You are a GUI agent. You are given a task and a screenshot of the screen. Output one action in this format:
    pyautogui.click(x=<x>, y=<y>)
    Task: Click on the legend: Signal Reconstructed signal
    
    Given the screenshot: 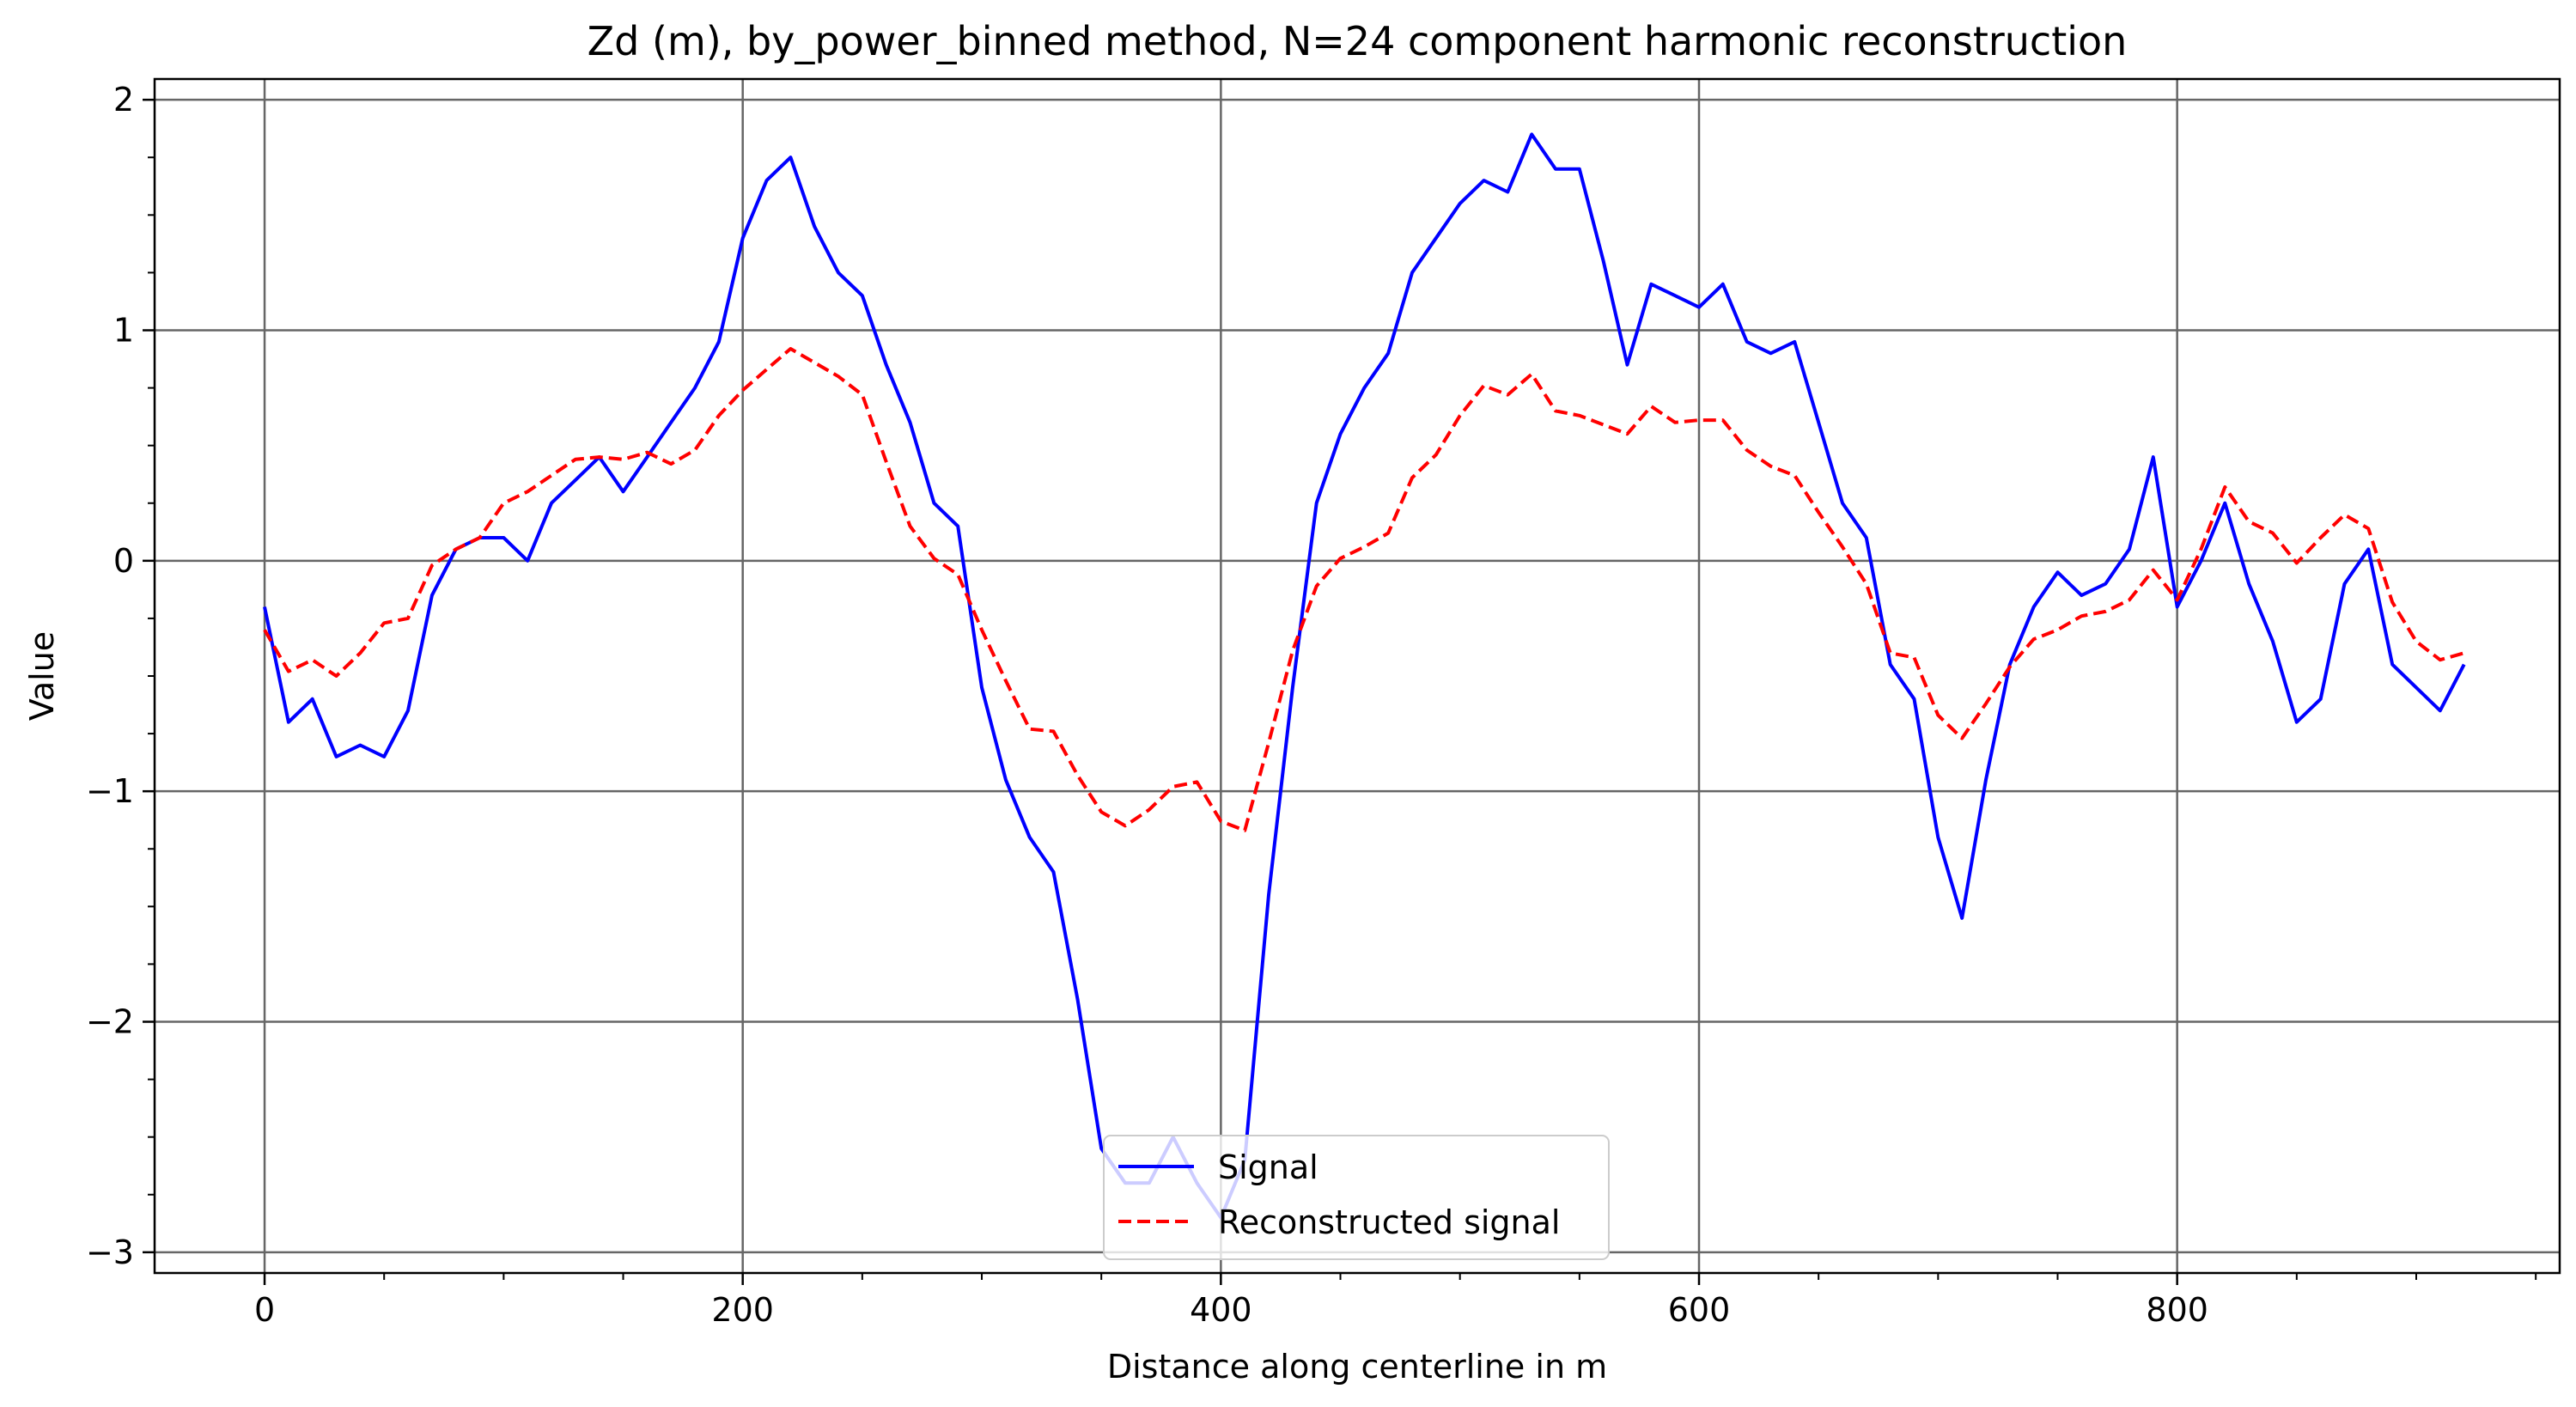 What is the action you would take?
    pyautogui.click(x=1356, y=1197)
    